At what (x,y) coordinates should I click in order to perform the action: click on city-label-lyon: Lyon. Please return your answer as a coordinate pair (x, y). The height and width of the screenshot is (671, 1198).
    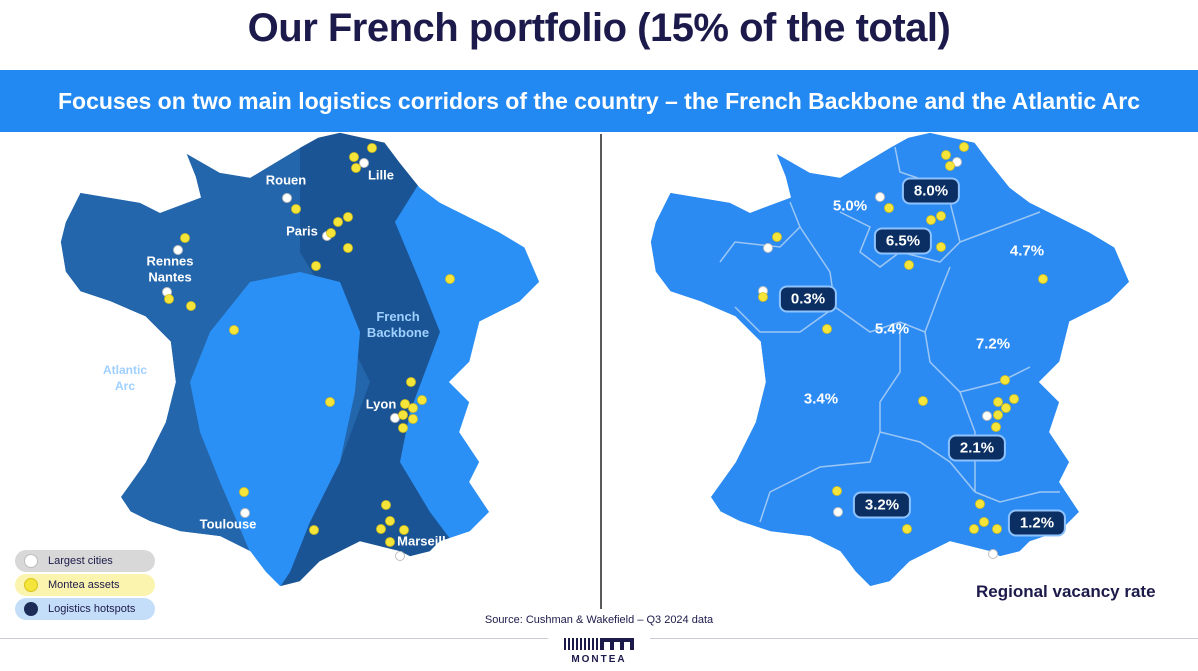
    Looking at the image, I should click on (381, 404).